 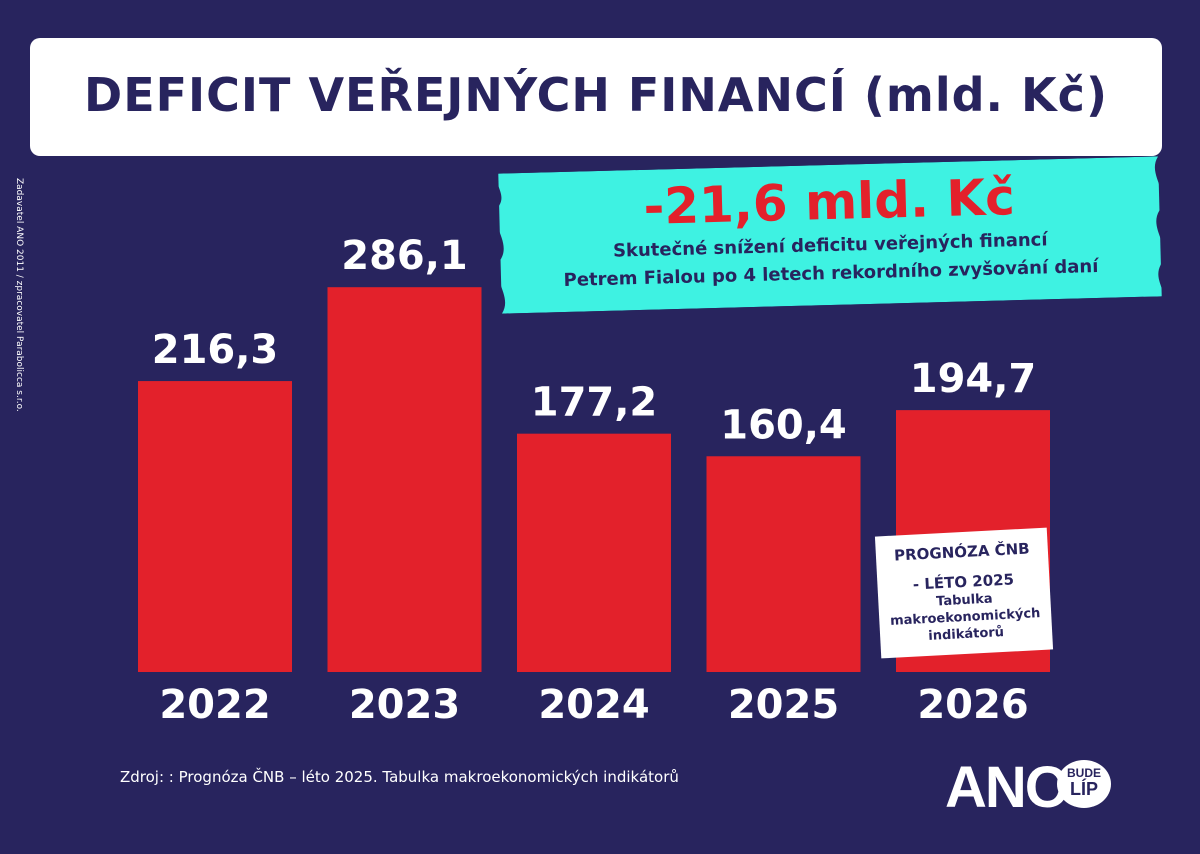 I want to click on value-label-2024: 177,2, so click(x=594, y=403).